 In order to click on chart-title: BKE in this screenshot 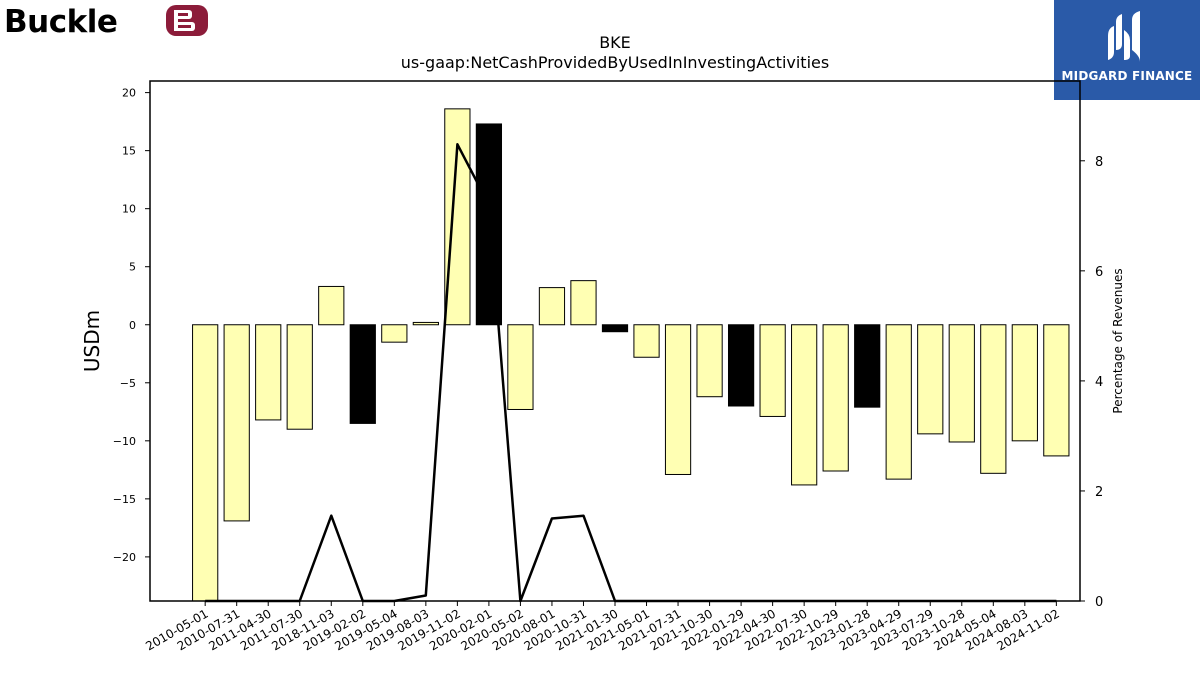, I will do `click(615, 42)`.